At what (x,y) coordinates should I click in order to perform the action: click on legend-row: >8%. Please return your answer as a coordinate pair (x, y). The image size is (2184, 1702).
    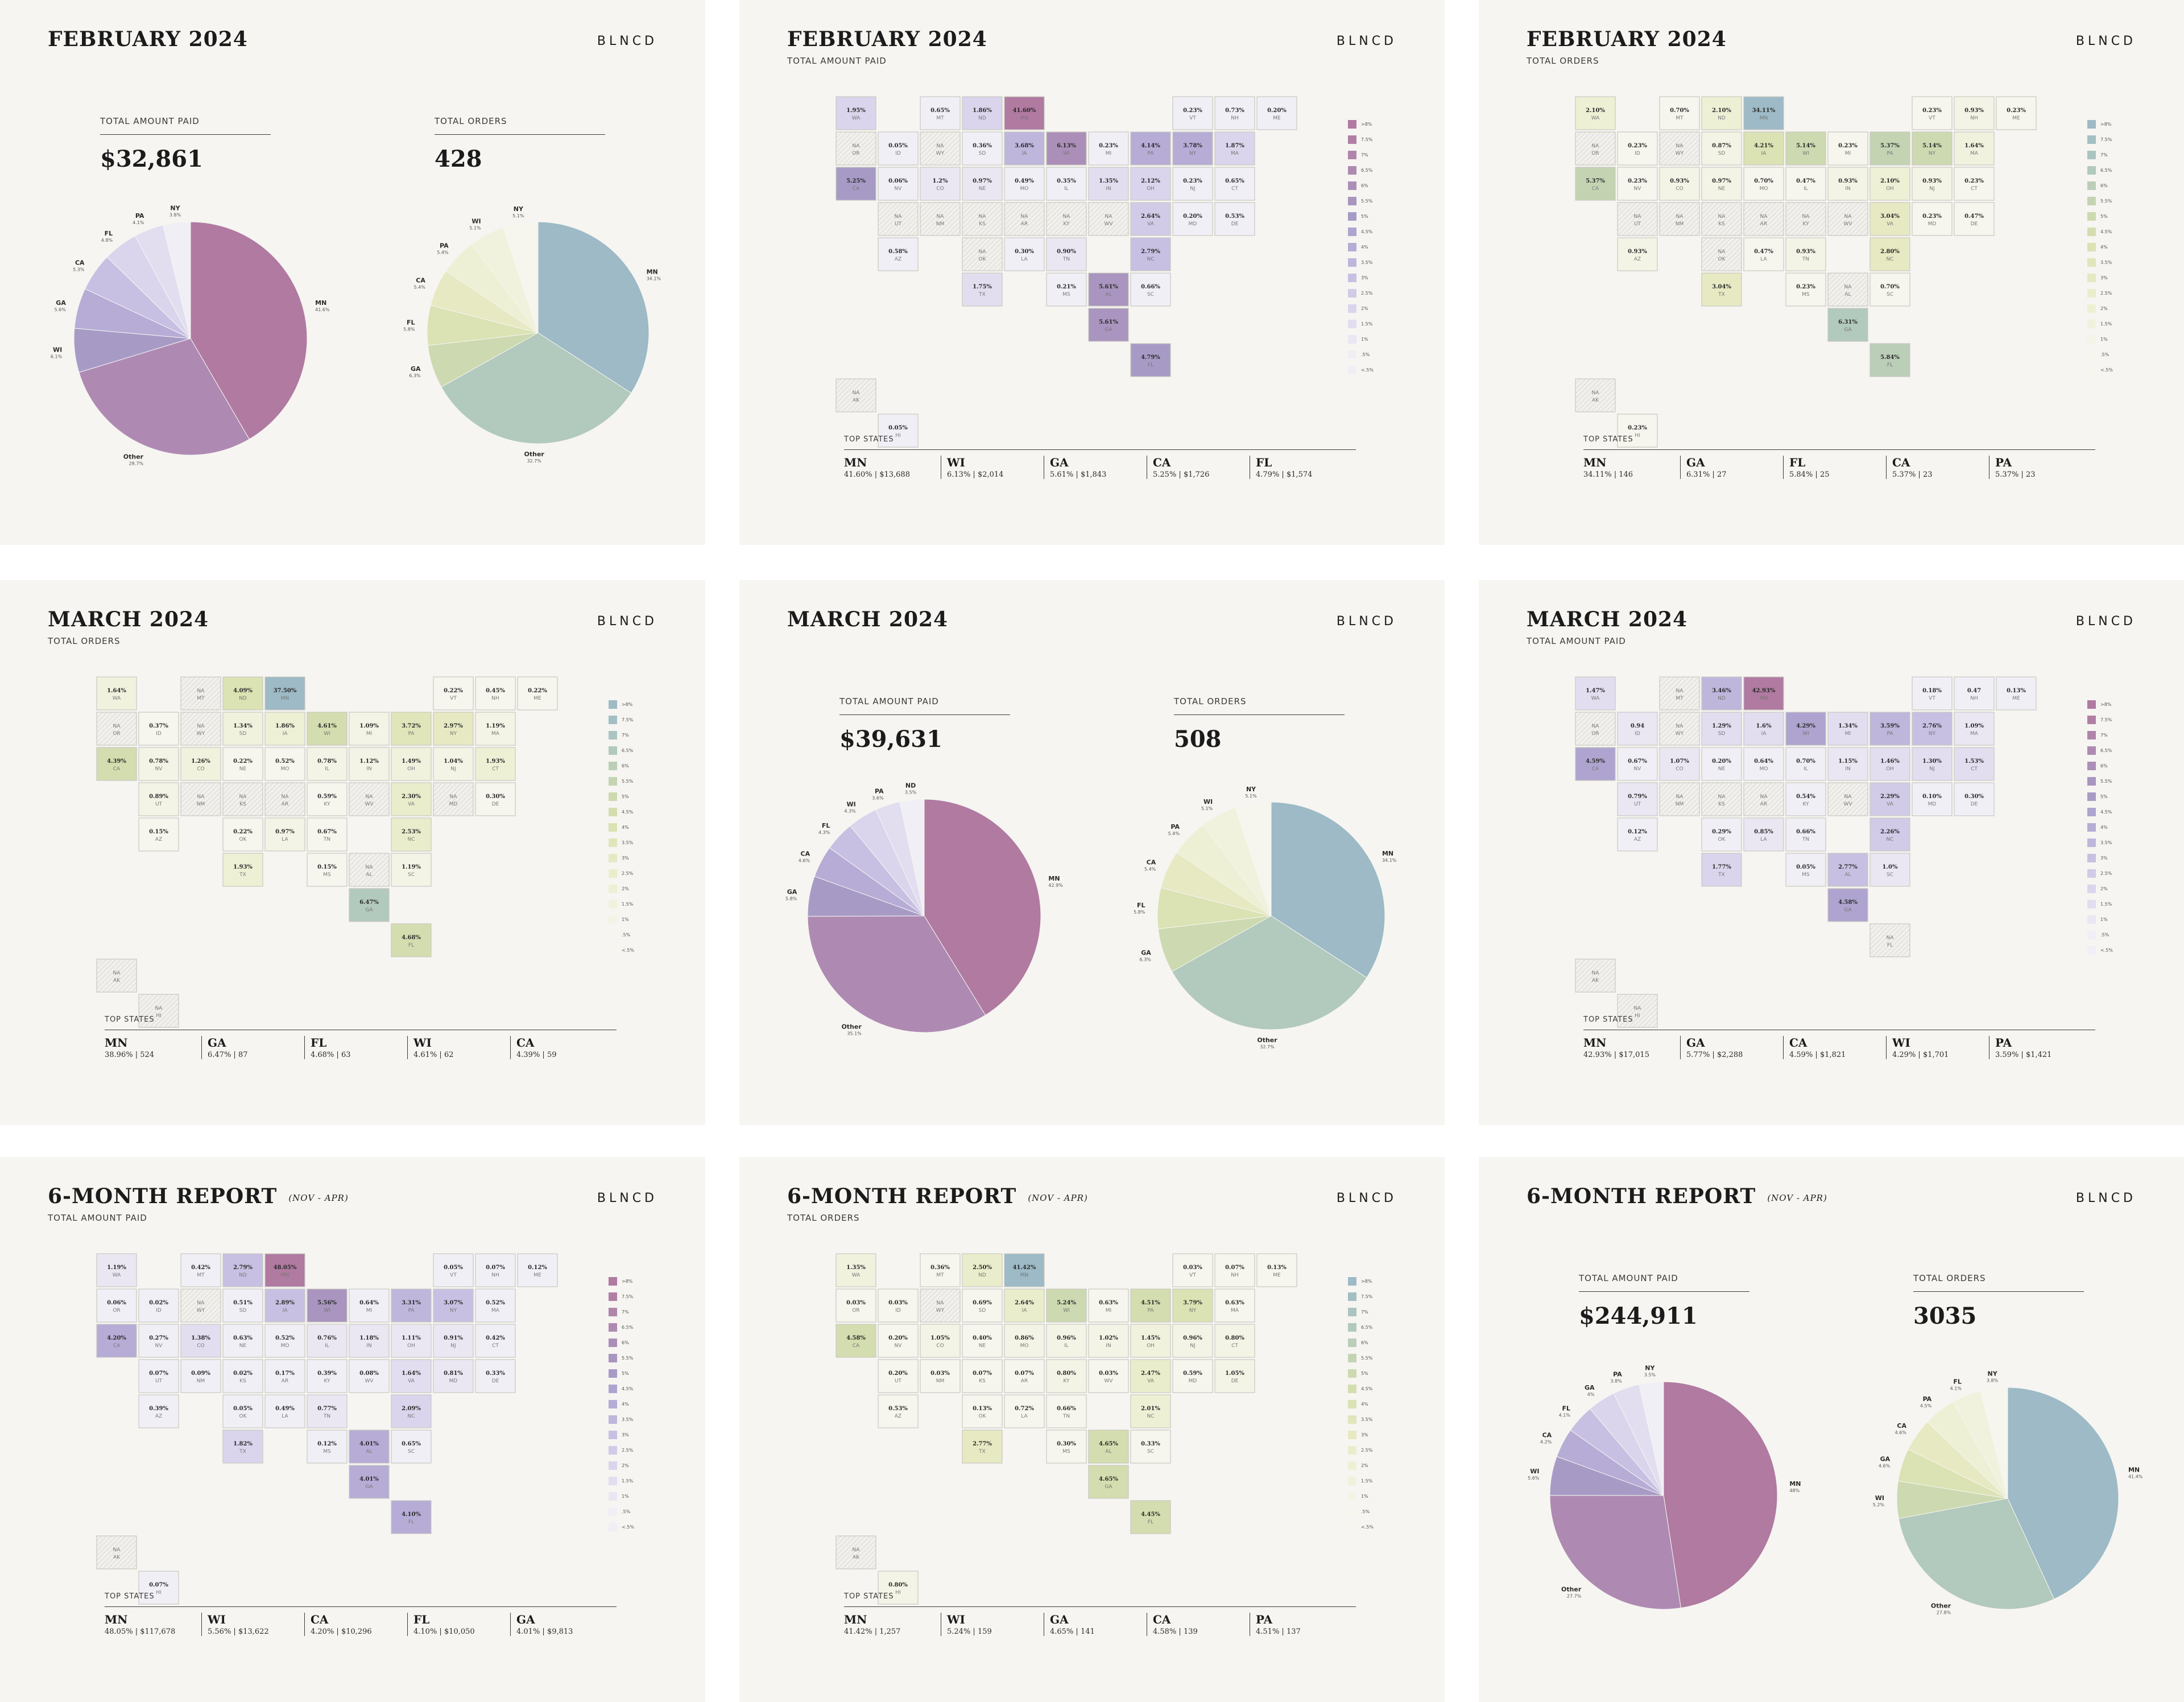
    Looking at the image, I should click on (626, 1281).